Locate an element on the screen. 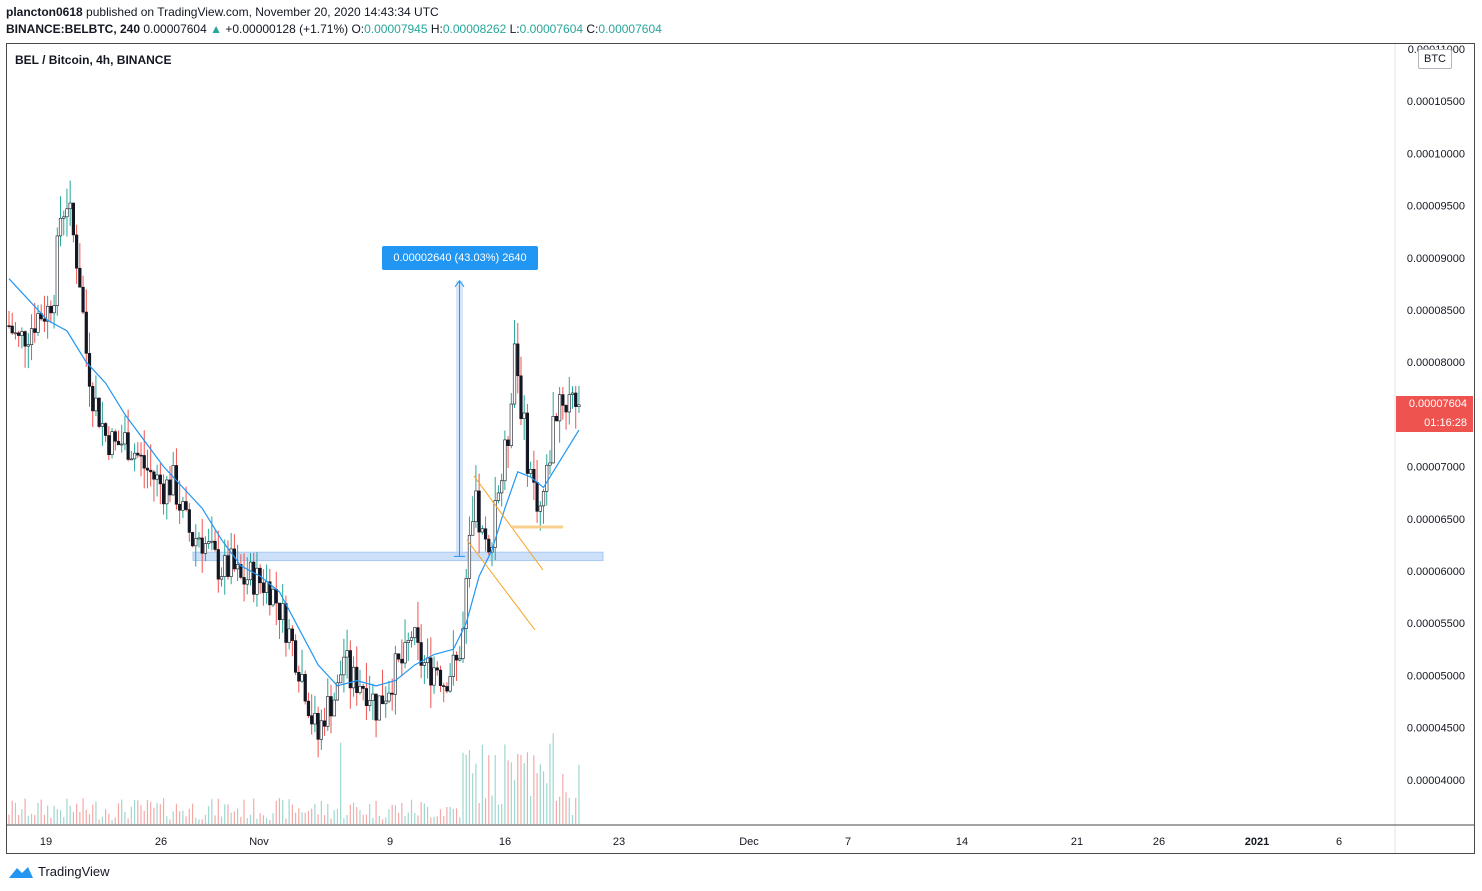  x-tick-label: 21 is located at coordinates (1077, 842).